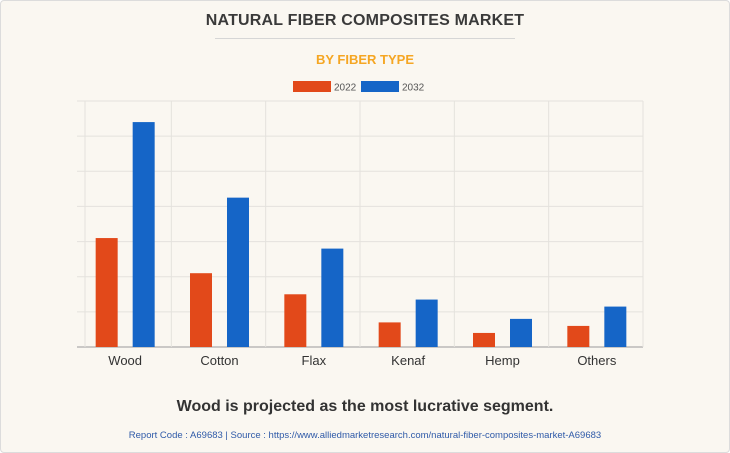 This screenshot has height=453, width=730. Describe the element at coordinates (143, 234) in the screenshot. I see `bar-wood-2032` at that location.